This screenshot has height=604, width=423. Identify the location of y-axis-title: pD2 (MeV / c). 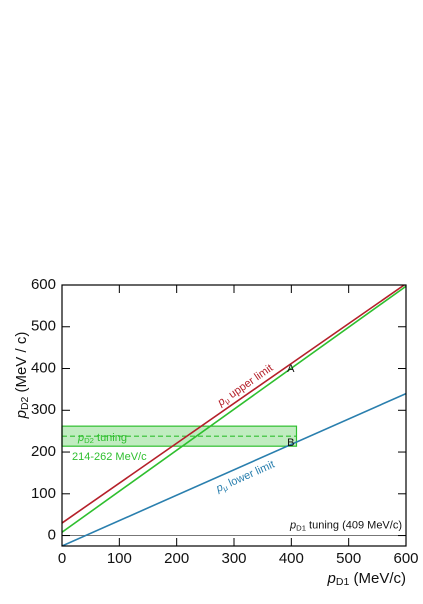
(22, 376).